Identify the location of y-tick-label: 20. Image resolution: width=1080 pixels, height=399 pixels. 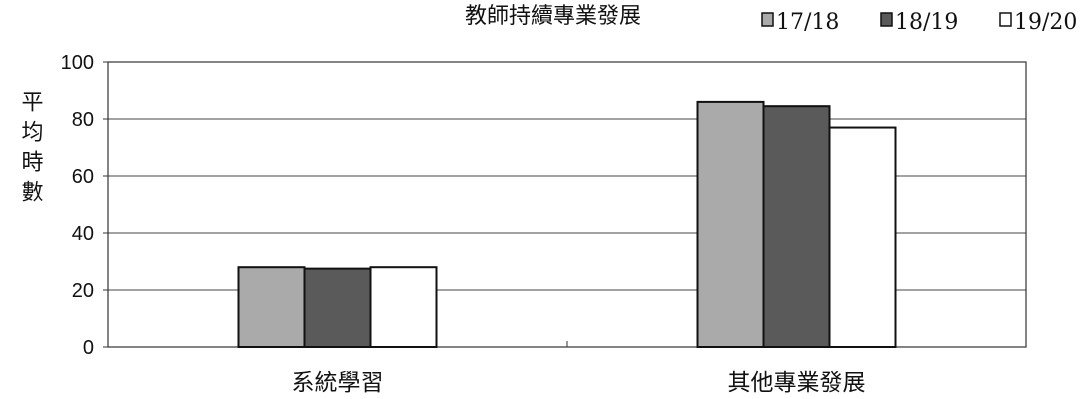
(83, 291).